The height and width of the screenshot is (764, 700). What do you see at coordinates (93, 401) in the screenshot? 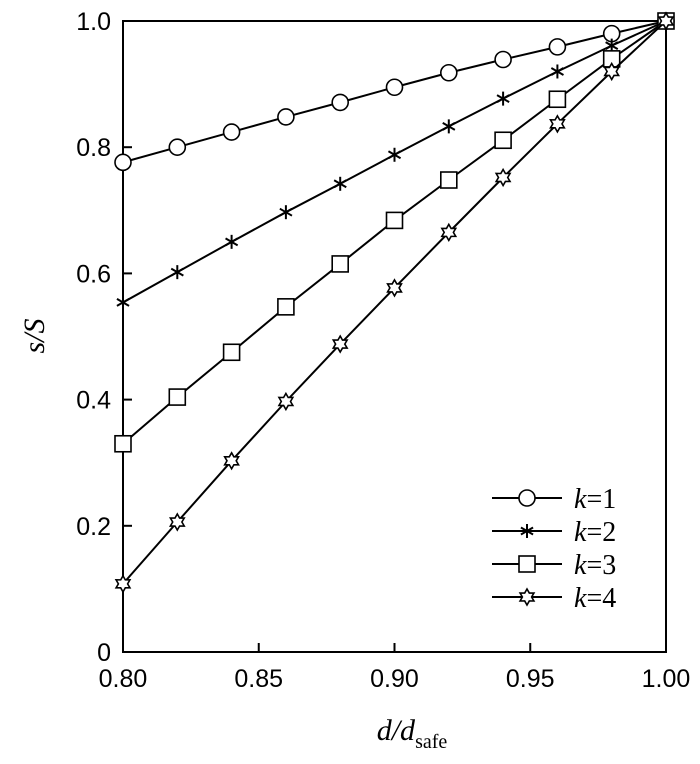
I see `y-tick-label: 0.4` at bounding box center [93, 401].